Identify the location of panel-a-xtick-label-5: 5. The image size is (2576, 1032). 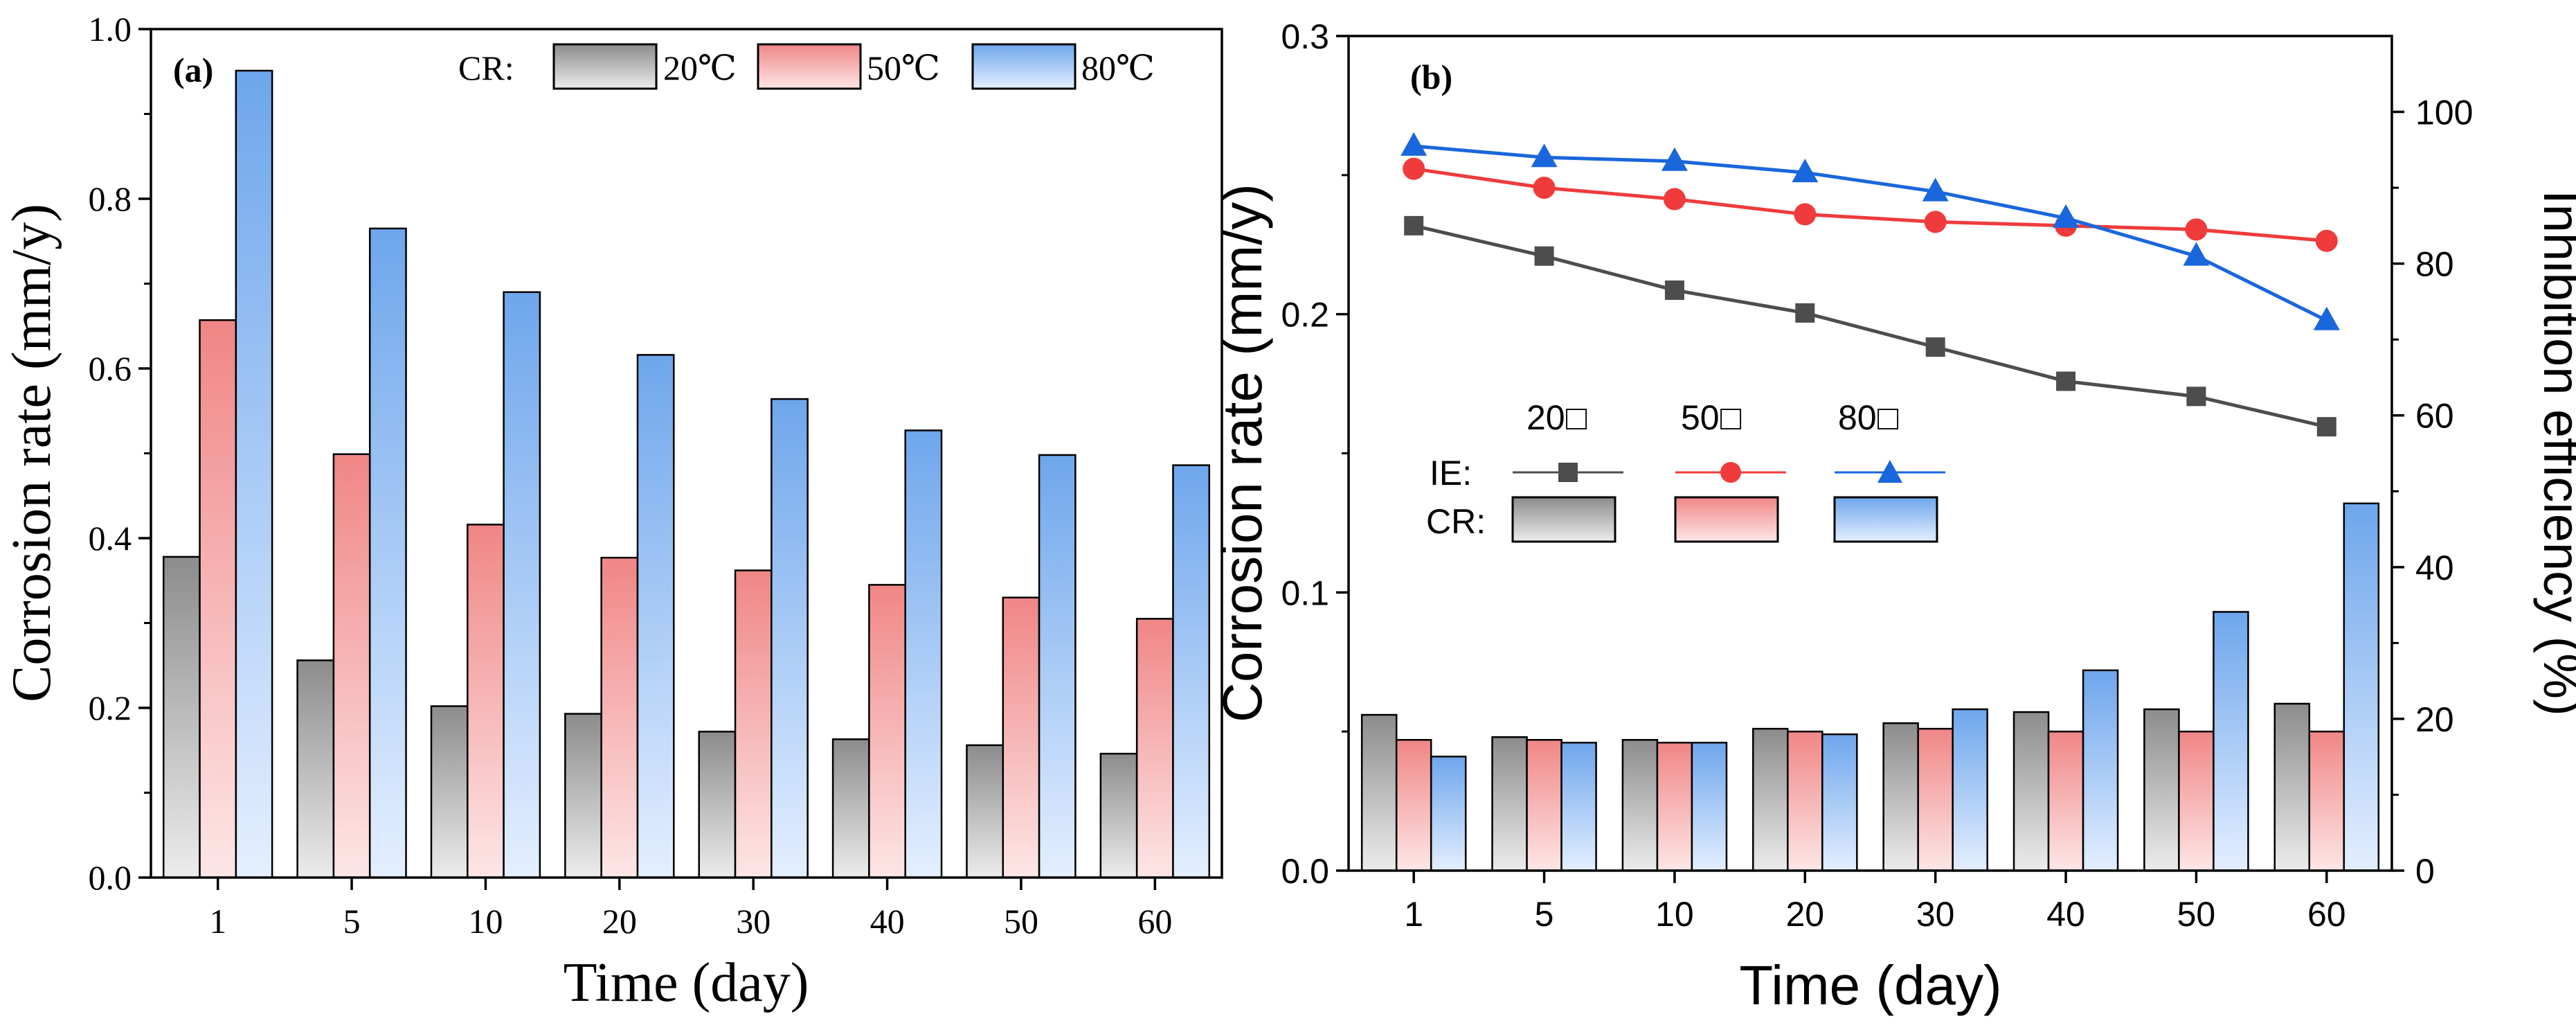
(352, 921).